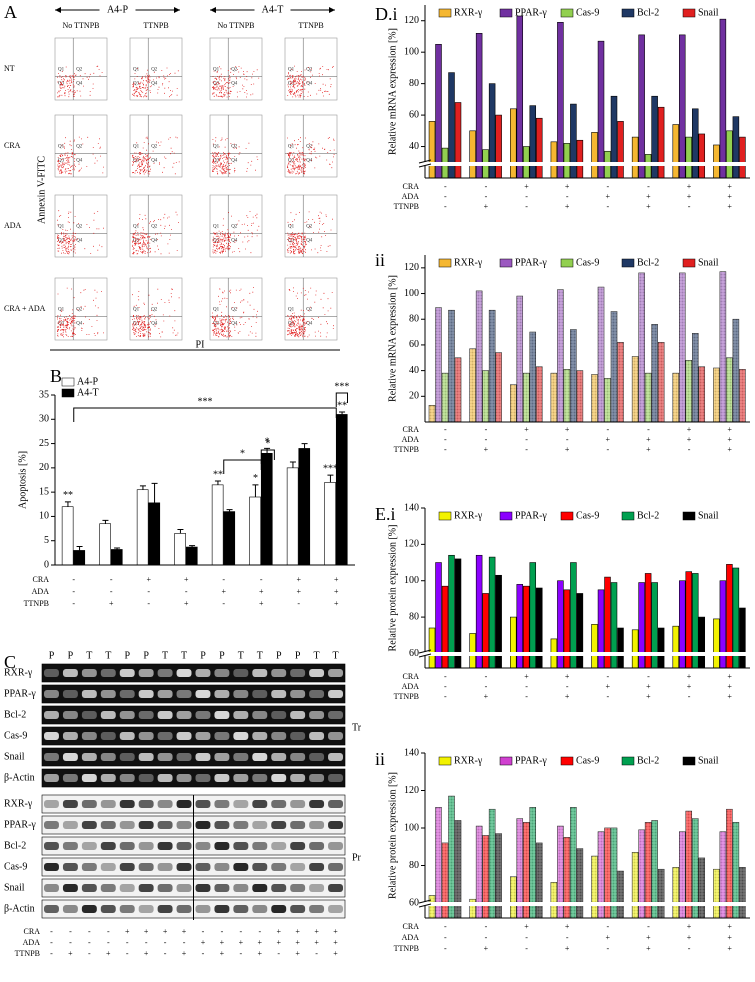 The height and width of the screenshot is (982, 755). Describe the element at coordinates (41, 591) in the screenshot. I see `treatment-name: ADA` at that location.